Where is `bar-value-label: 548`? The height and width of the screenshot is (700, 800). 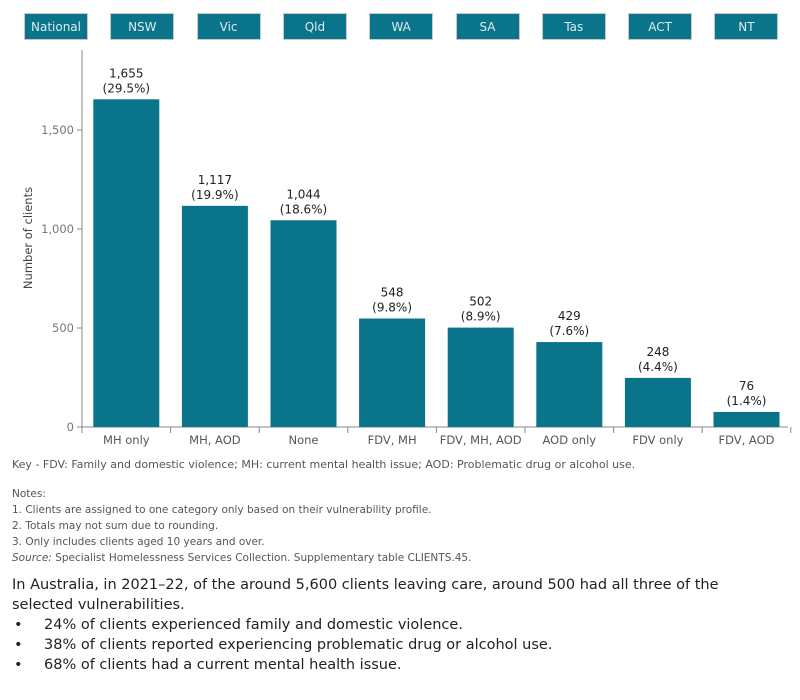
bar-value-label: 548 is located at coordinates (392, 292).